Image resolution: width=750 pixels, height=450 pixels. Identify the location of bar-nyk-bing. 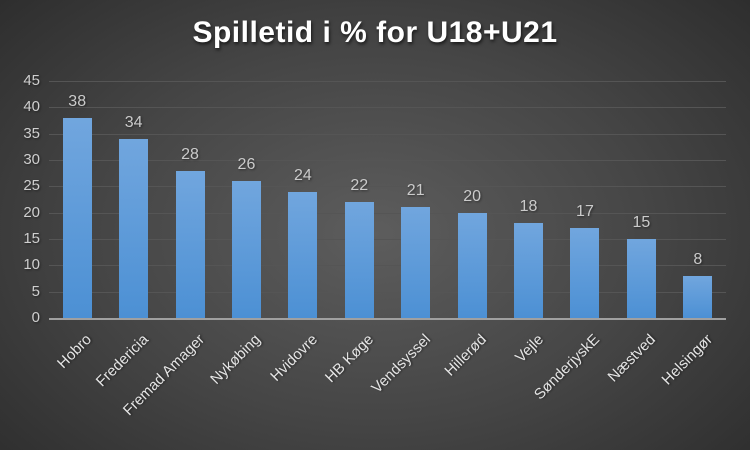
(246, 249).